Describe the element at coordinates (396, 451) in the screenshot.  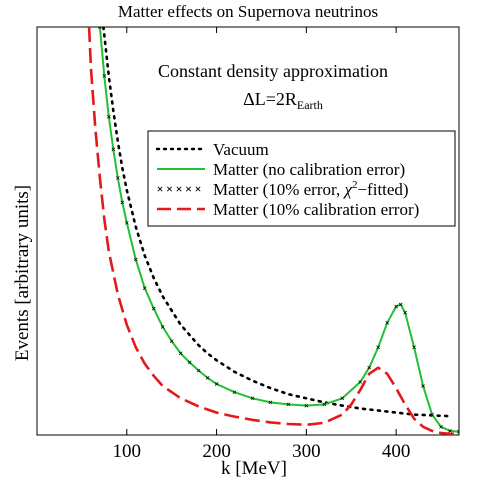
I see `x-tick-label: 400` at that location.